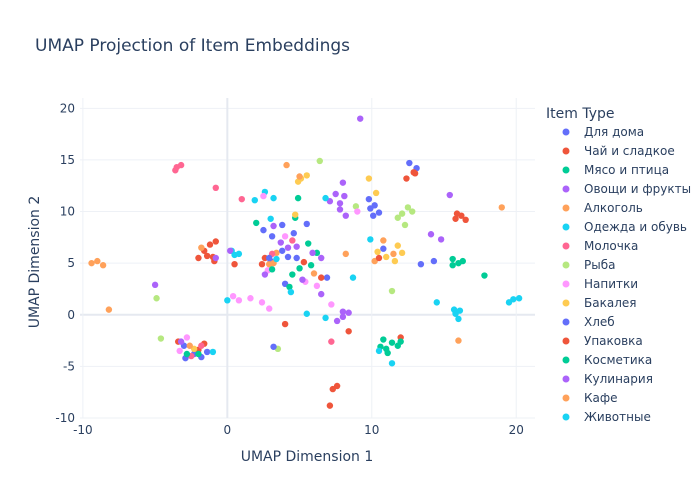 The width and height of the screenshot is (700, 500). Describe the element at coordinates (590, 398) in the screenshot. I see `legend-item: Кафе` at that location.